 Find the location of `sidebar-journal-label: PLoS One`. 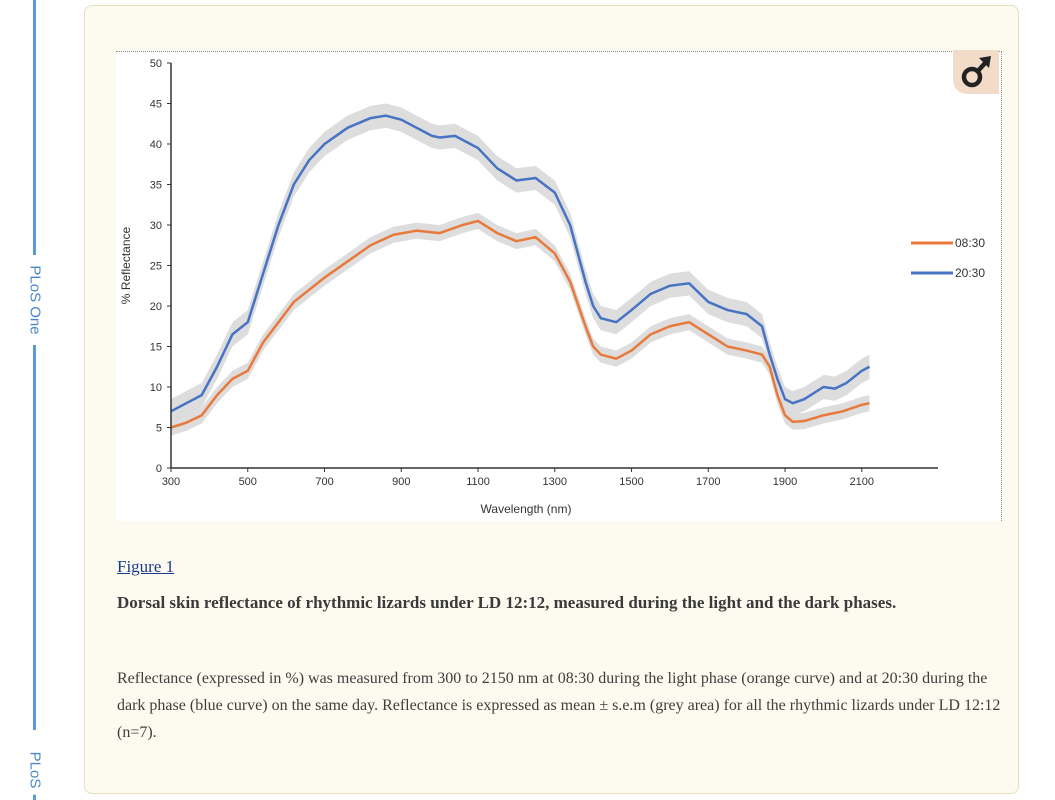

sidebar-journal-label: PLoS One is located at coordinates (35, 300).